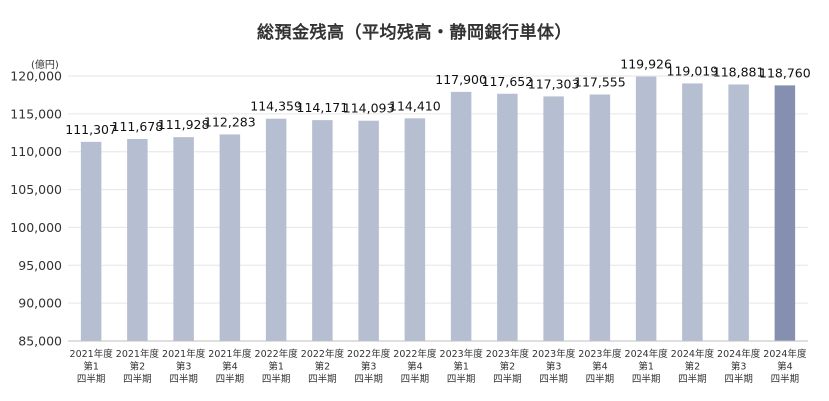 Image resolution: width=829 pixels, height=401 pixels. I want to click on data-label: 119,926, so click(646, 64).